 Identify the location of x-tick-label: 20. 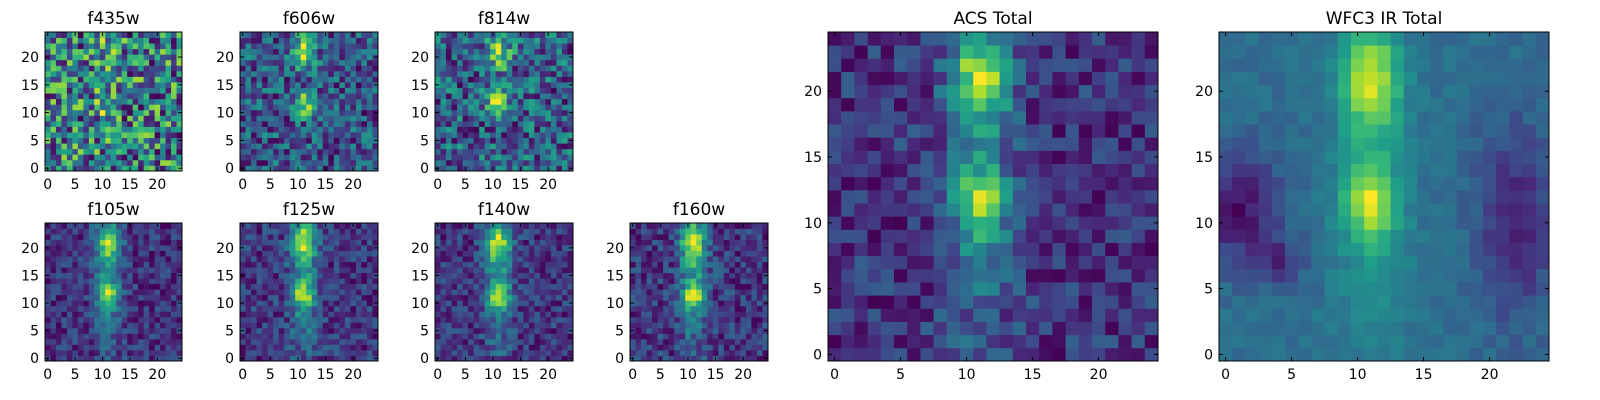
(548, 375).